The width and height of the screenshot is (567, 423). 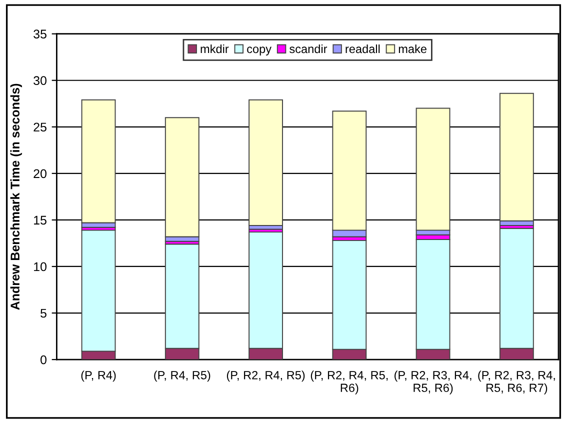 What do you see at coordinates (349, 382) in the screenshot?
I see `x-tick-label: (P, R2, R4, R5, R6)` at bounding box center [349, 382].